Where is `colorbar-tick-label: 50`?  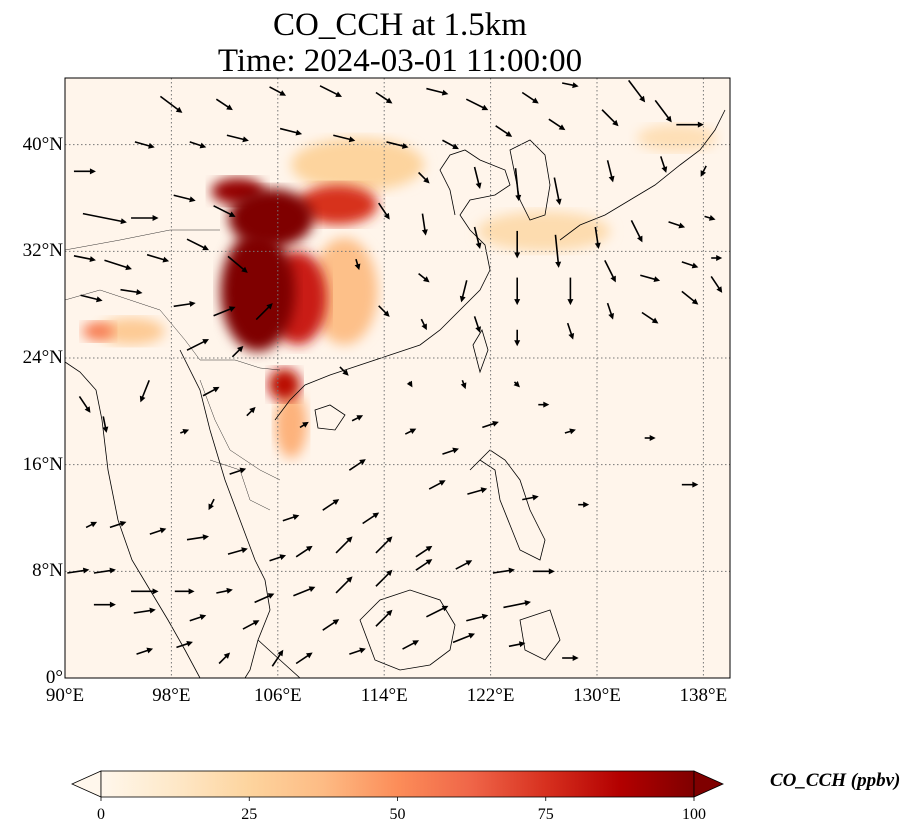
colorbar-tick-label: 50 is located at coordinates (397, 814).